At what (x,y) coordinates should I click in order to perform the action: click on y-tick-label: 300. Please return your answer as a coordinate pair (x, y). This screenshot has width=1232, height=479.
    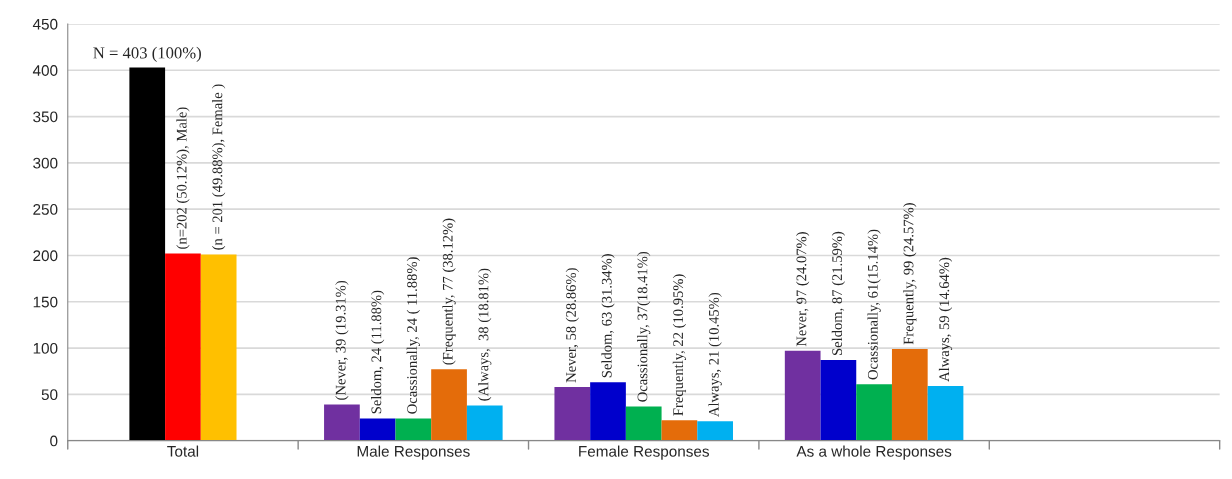
    Looking at the image, I should click on (45, 163).